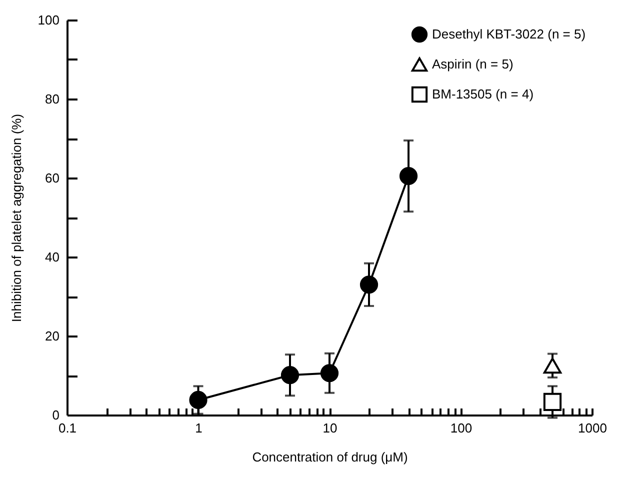  What do you see at coordinates (330, 457) in the screenshot?
I see `x-axis-title: Concentration of drug (μM)` at bounding box center [330, 457].